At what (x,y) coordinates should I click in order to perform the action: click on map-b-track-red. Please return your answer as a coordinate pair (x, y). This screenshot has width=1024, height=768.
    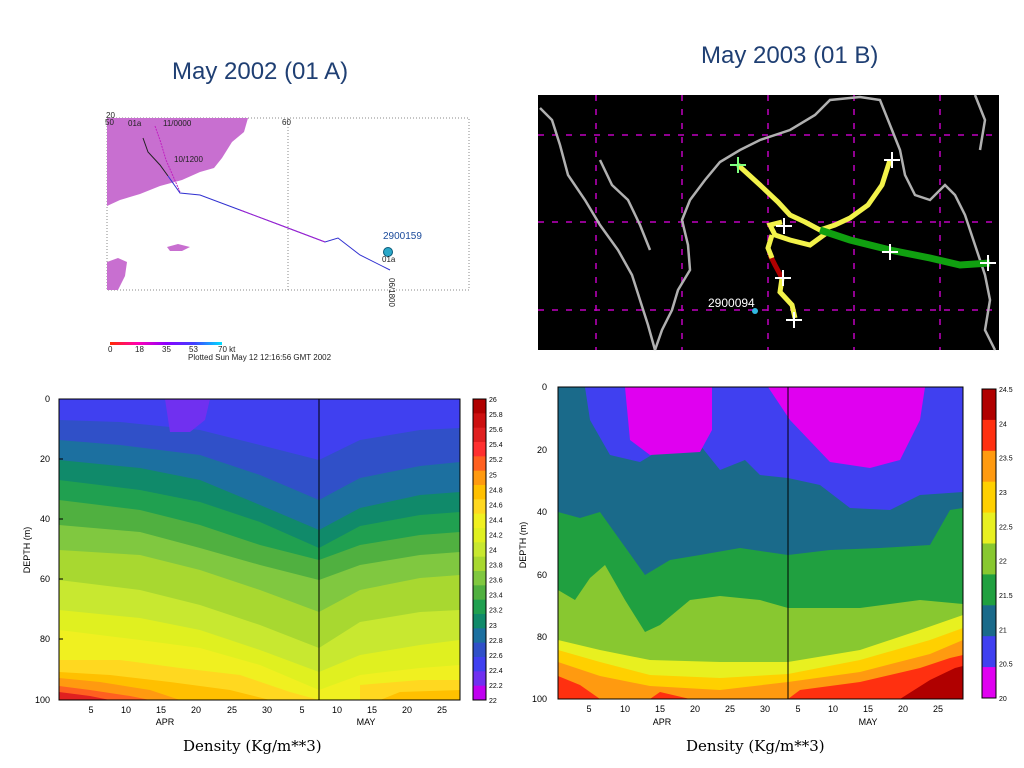
    Looking at the image, I should click on (776, 266).